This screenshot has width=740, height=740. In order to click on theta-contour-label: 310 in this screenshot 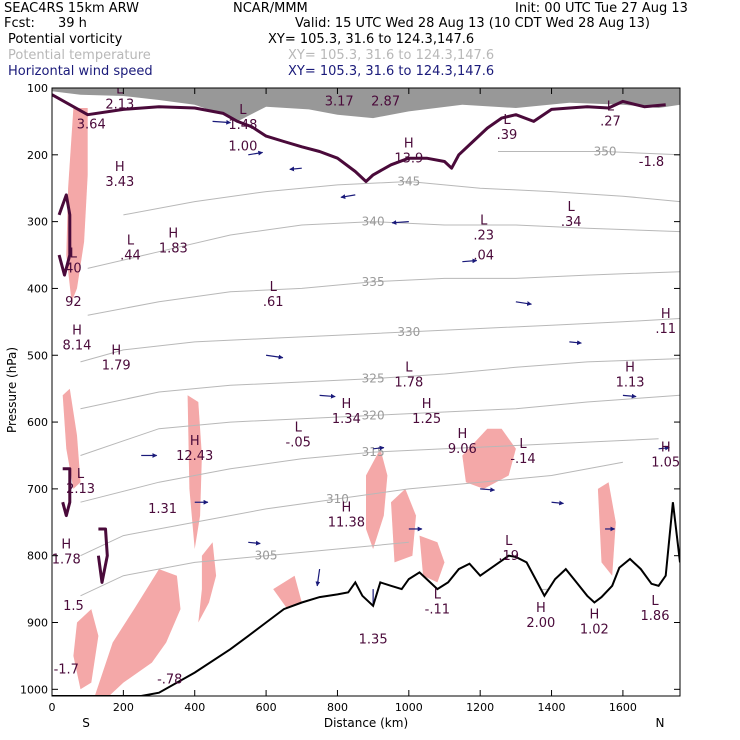, I will do `click(337, 499)`.